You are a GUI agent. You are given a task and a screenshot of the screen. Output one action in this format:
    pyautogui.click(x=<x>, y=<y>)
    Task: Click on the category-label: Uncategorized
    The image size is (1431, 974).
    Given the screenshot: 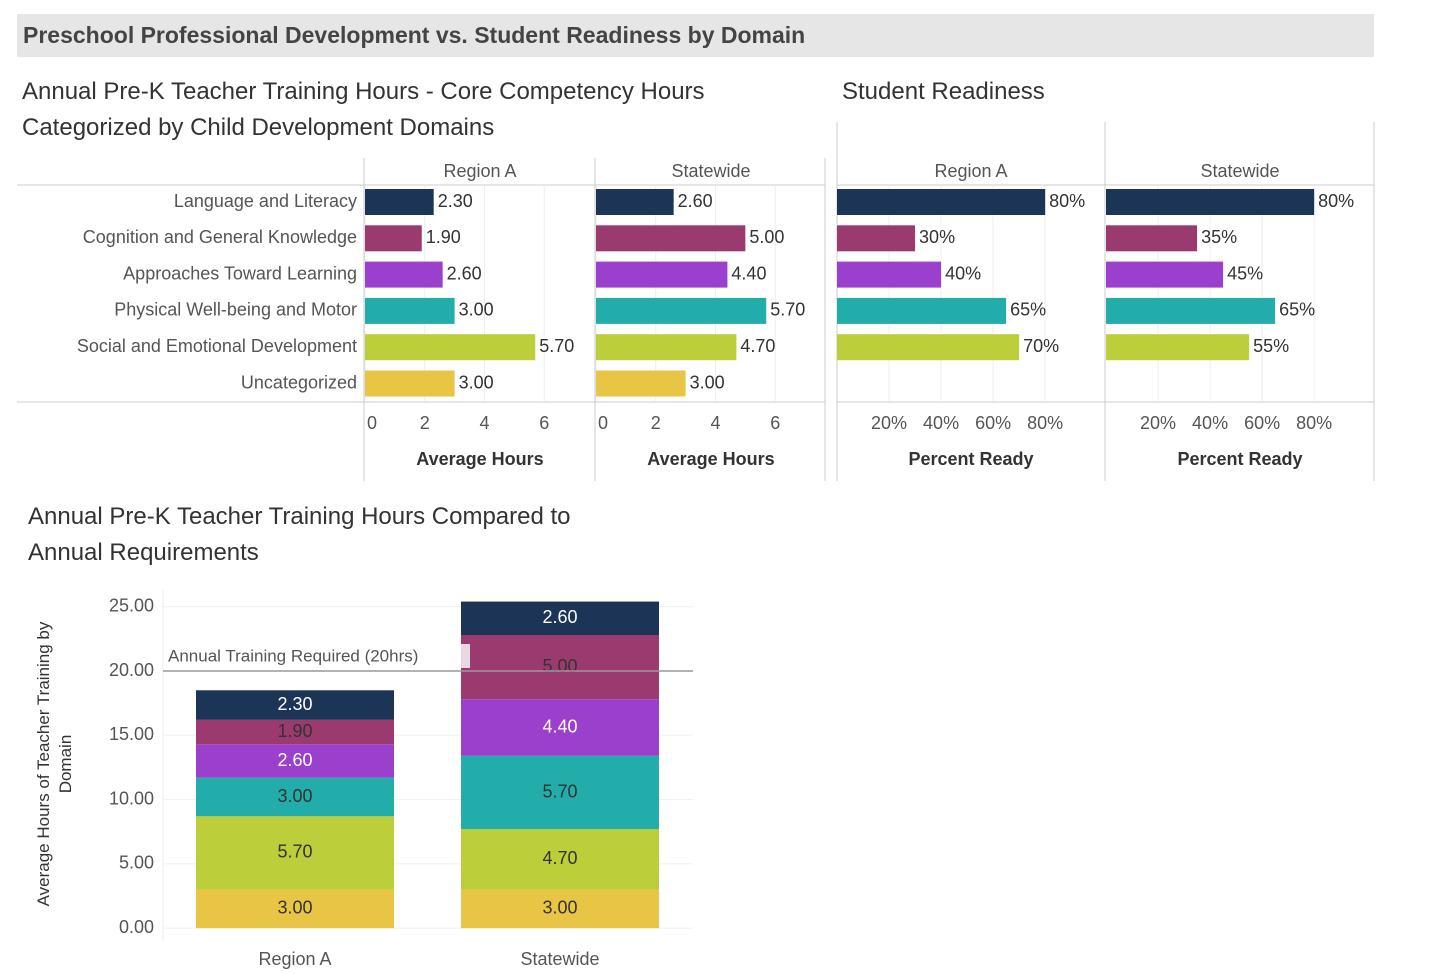 What is the action you would take?
    pyautogui.click(x=299, y=382)
    